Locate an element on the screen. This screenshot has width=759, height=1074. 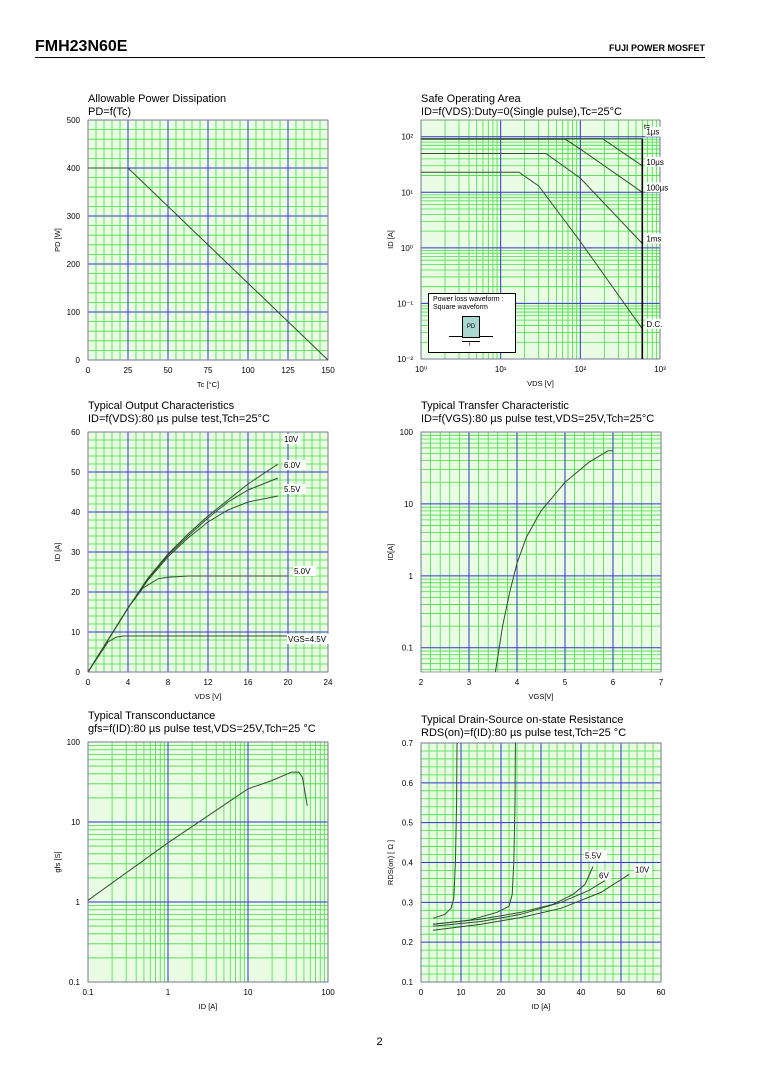
inset-pulse: PD is located at coordinates (471, 327).